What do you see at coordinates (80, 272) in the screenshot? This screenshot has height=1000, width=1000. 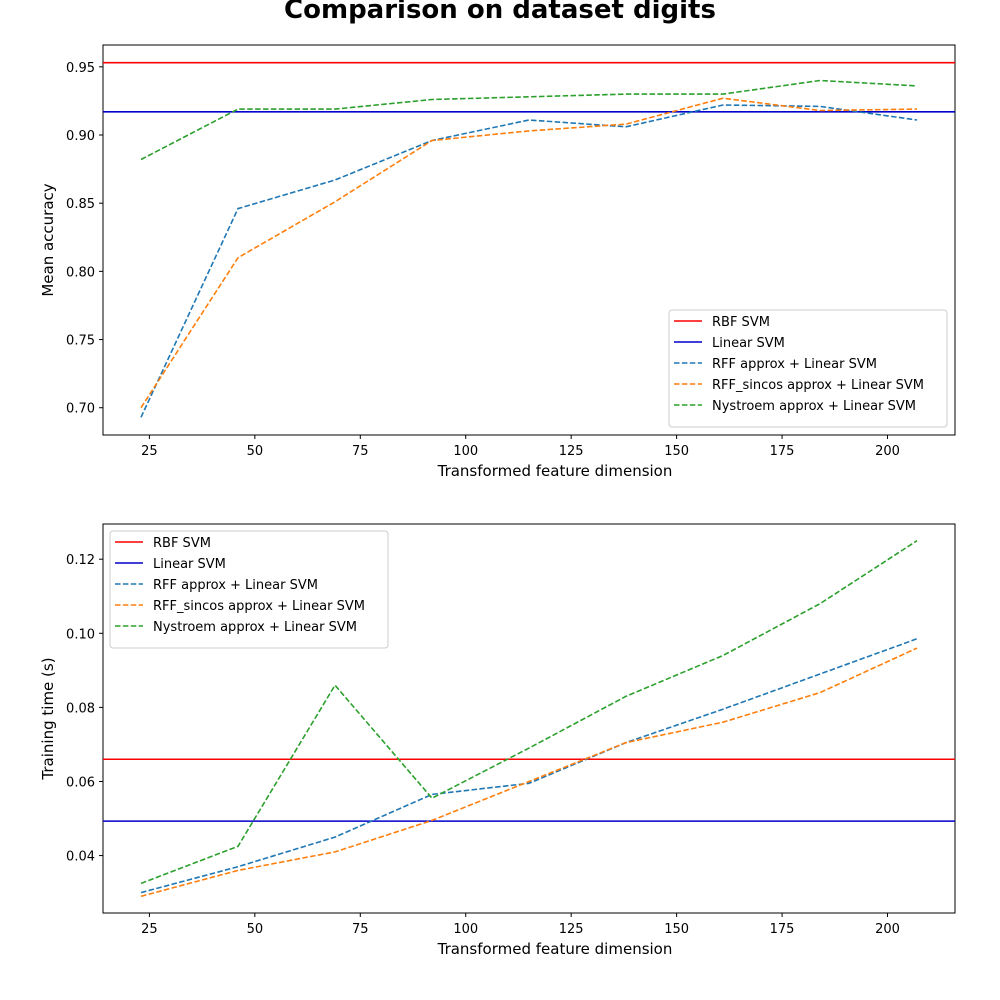 I see `y-tick-label: 0.80` at bounding box center [80, 272].